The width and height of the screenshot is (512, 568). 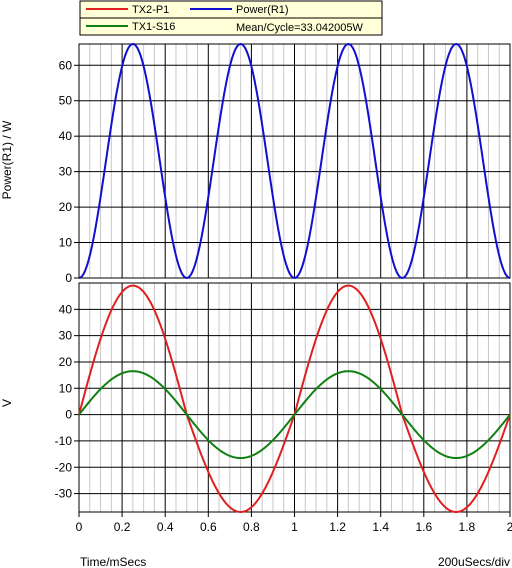 I want to click on y-tick-label: 60, so click(x=66, y=65).